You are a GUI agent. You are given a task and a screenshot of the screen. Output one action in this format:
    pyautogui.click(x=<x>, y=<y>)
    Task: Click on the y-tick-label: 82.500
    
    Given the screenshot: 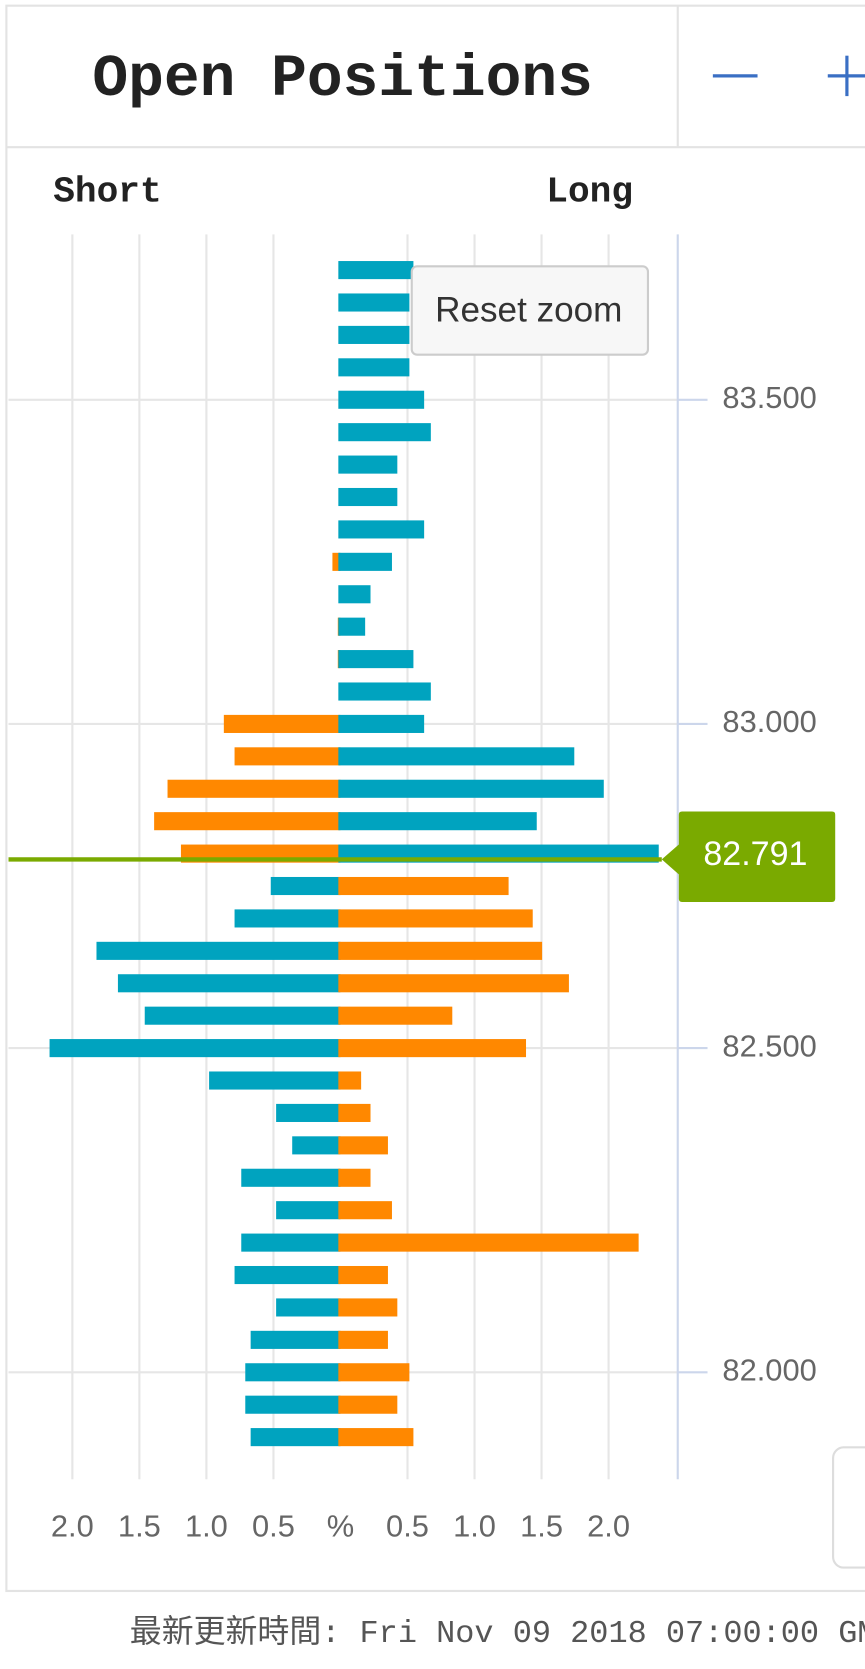 What is the action you would take?
    pyautogui.click(x=769, y=1045)
    